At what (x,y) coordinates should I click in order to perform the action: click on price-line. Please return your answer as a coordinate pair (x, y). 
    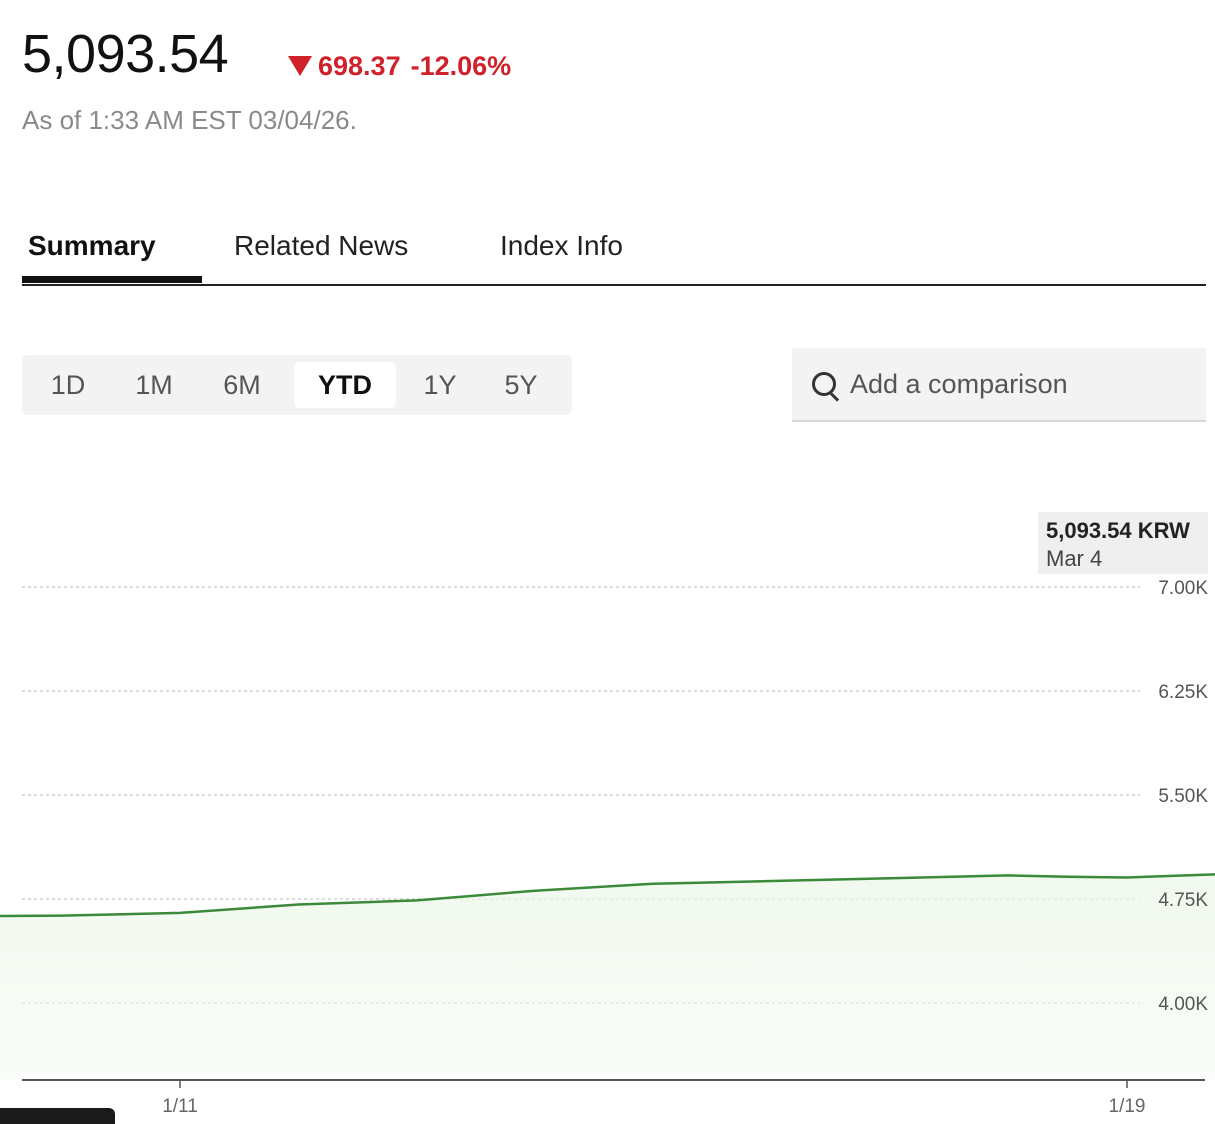
    Looking at the image, I should click on (607, 895).